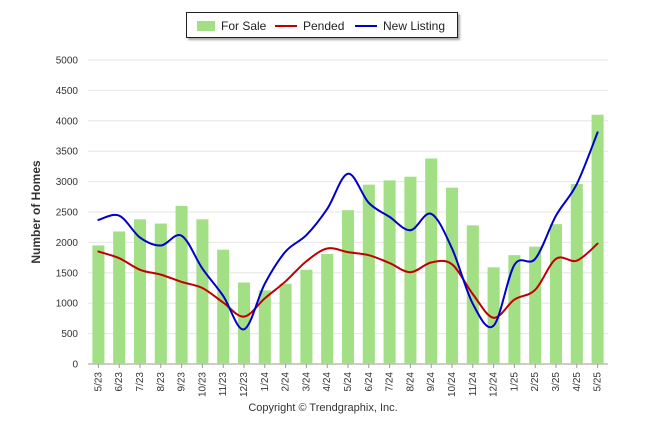 The height and width of the screenshot is (434, 646). Describe the element at coordinates (182, 382) in the screenshot. I see `x-tick-label: 9/23` at that location.